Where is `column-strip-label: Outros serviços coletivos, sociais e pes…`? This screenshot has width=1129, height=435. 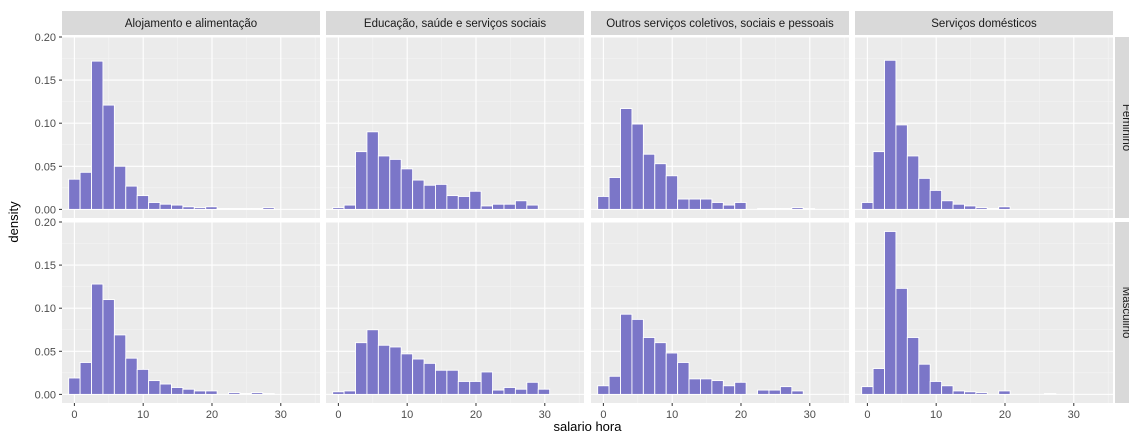 column-strip-label: Outros serviços coletivos, sociais e pes… is located at coordinates (720, 24).